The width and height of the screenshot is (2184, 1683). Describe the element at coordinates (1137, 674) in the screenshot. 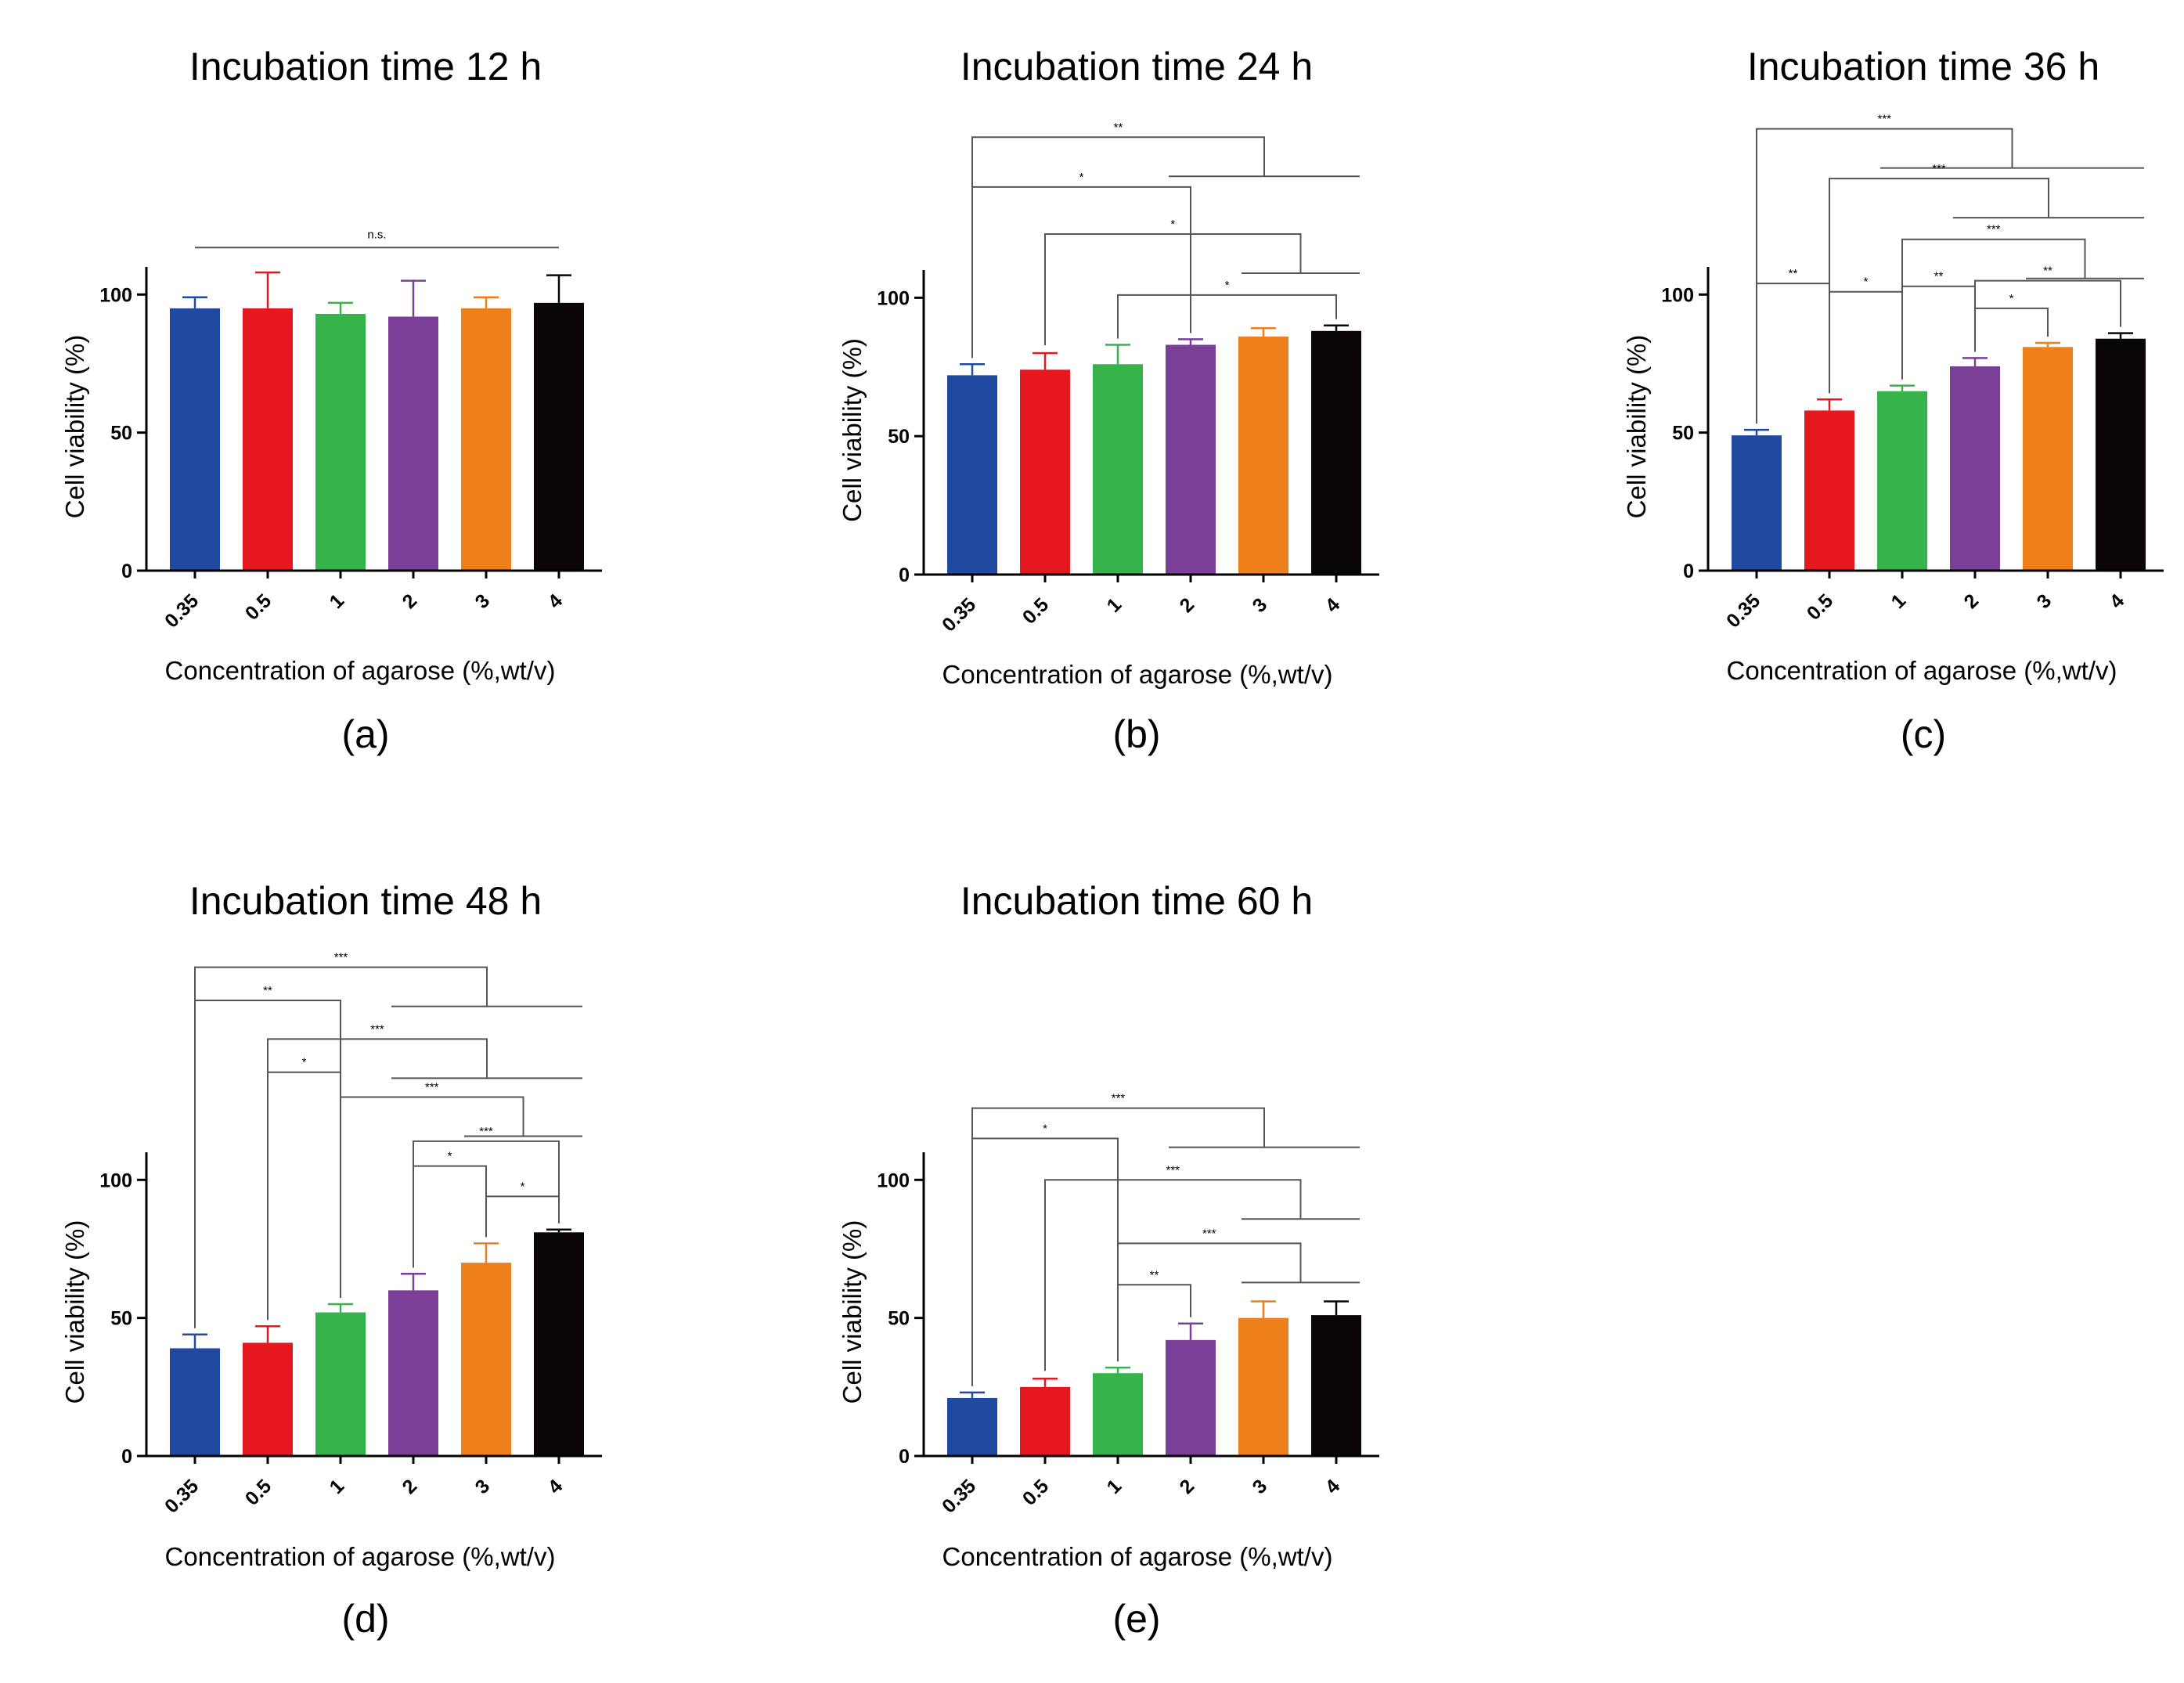

I see `x-axis-title: Concentration of agarose (%,wt/v)` at that location.